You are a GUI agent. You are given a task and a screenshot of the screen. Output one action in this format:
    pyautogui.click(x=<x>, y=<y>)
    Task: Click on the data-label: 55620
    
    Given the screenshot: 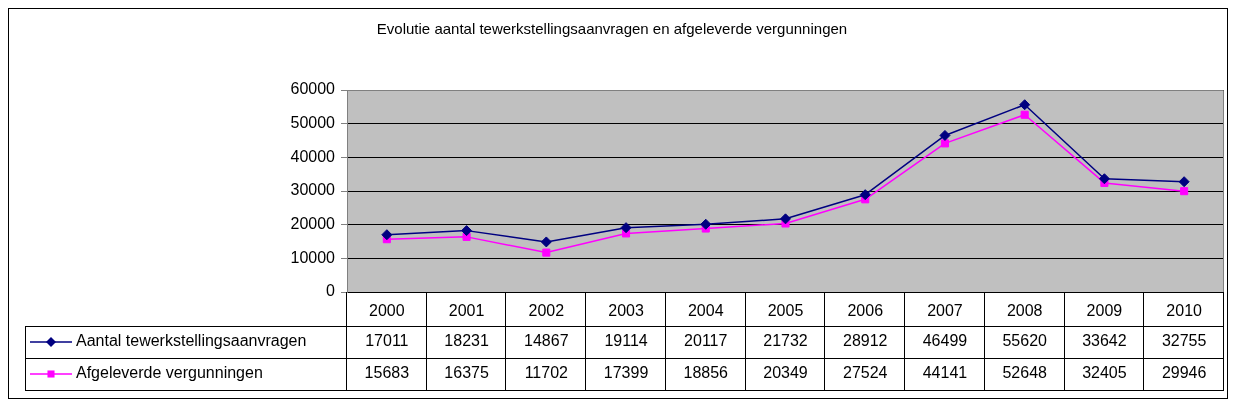 What is the action you would take?
    pyautogui.click(x=1025, y=341)
    